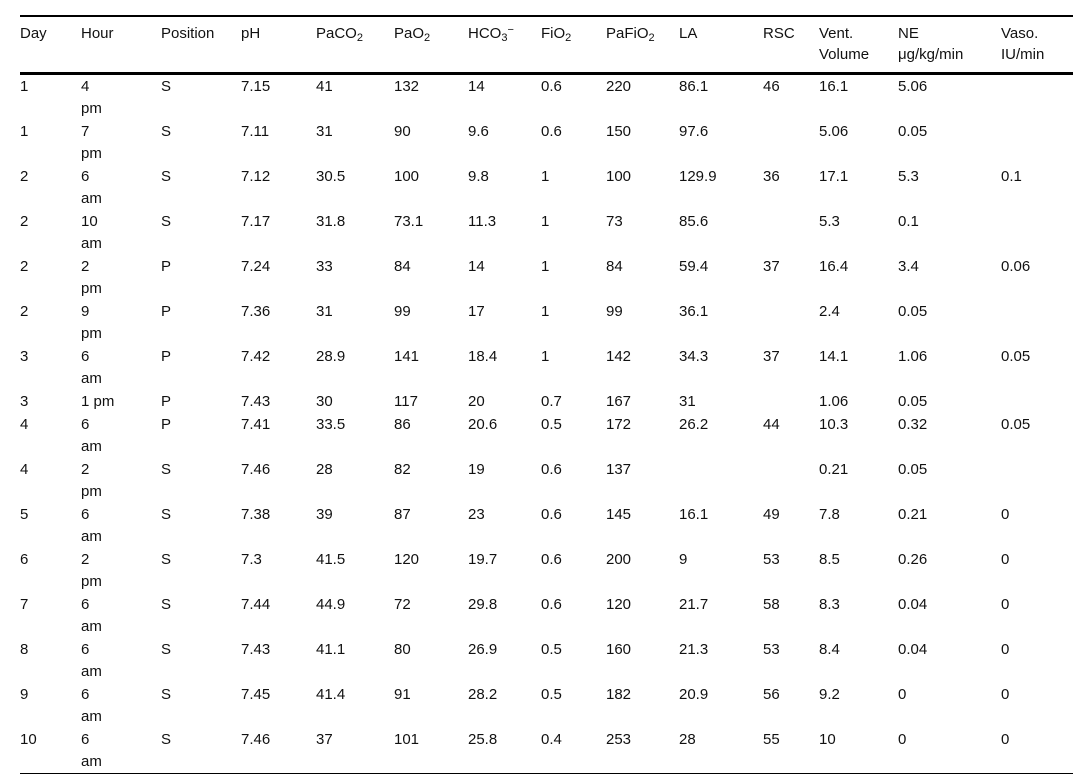 The image size is (1073, 774). What do you see at coordinates (913, 514) in the screenshot?
I see `cell-ne: 0.21` at bounding box center [913, 514].